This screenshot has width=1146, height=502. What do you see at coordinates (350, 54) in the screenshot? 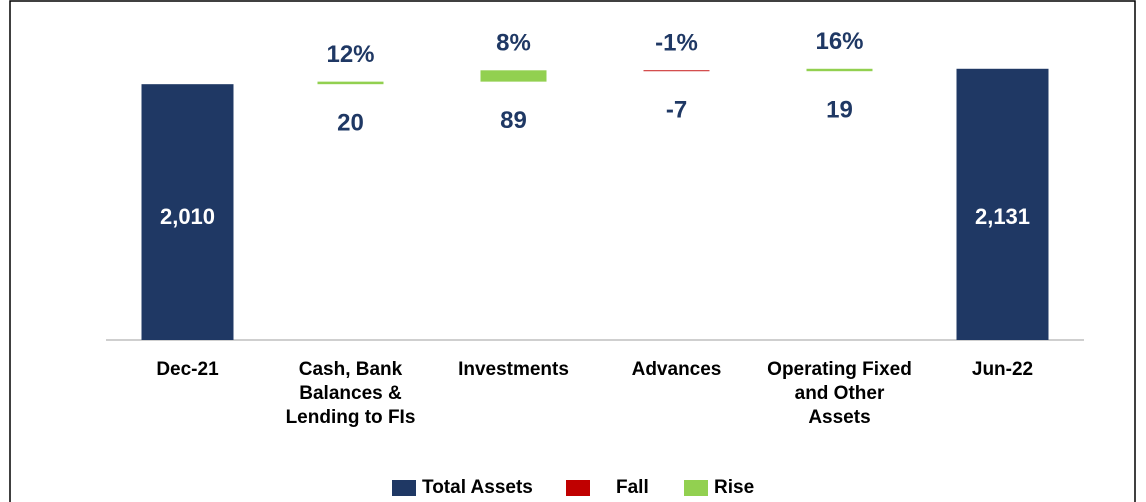
I see `percent-label: 12%` at bounding box center [350, 54].